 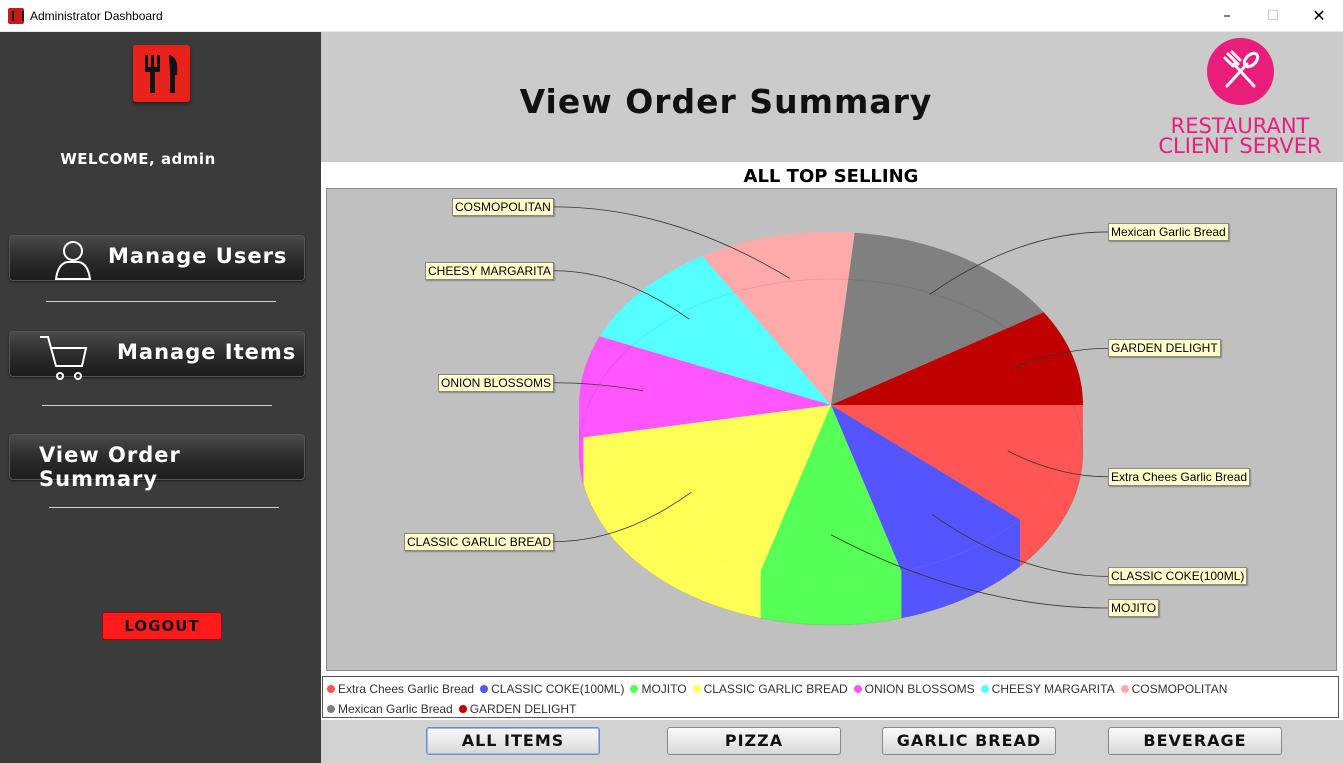 I want to click on welcome-text: WELCOME, admin, so click(x=138, y=159).